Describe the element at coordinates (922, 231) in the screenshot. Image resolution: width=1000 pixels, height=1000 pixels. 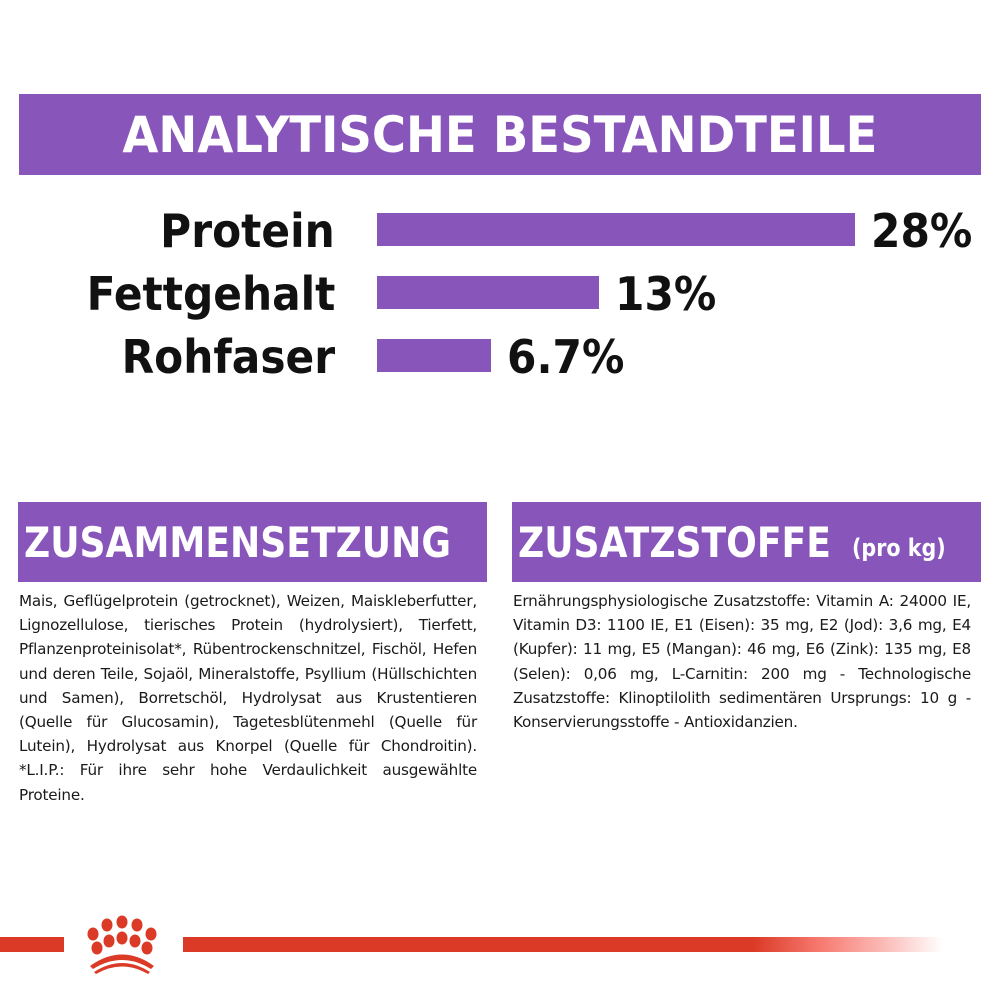
I see `chart-value-label: 28%` at that location.